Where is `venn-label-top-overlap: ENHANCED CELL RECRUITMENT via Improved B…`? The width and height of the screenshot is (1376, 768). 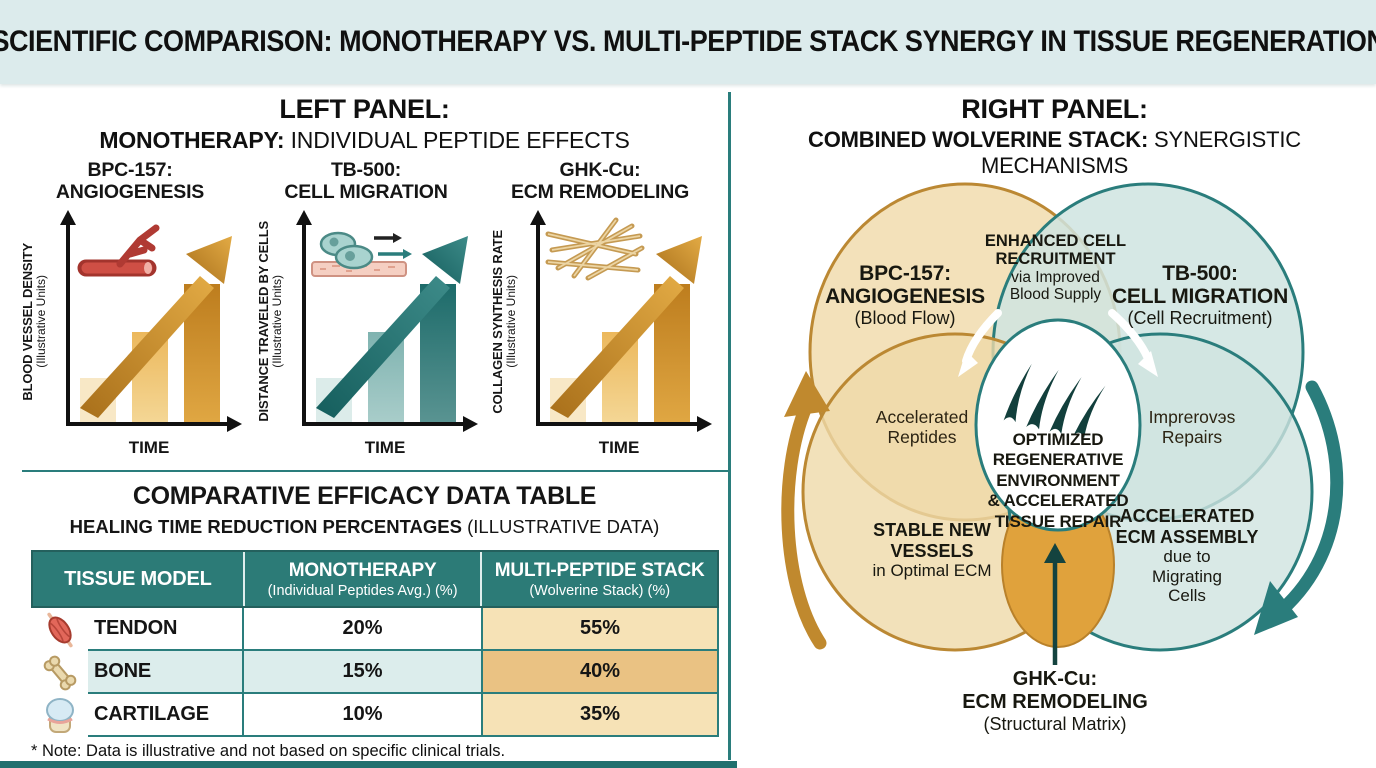 venn-label-top-overlap: ENHANCED CELL RECRUITMENT via Improved B… is located at coordinates (1055, 268).